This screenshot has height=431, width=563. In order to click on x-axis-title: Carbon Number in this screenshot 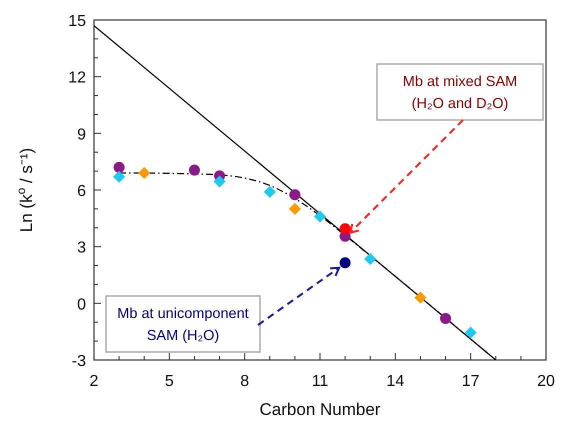, I will do `click(320, 409)`.